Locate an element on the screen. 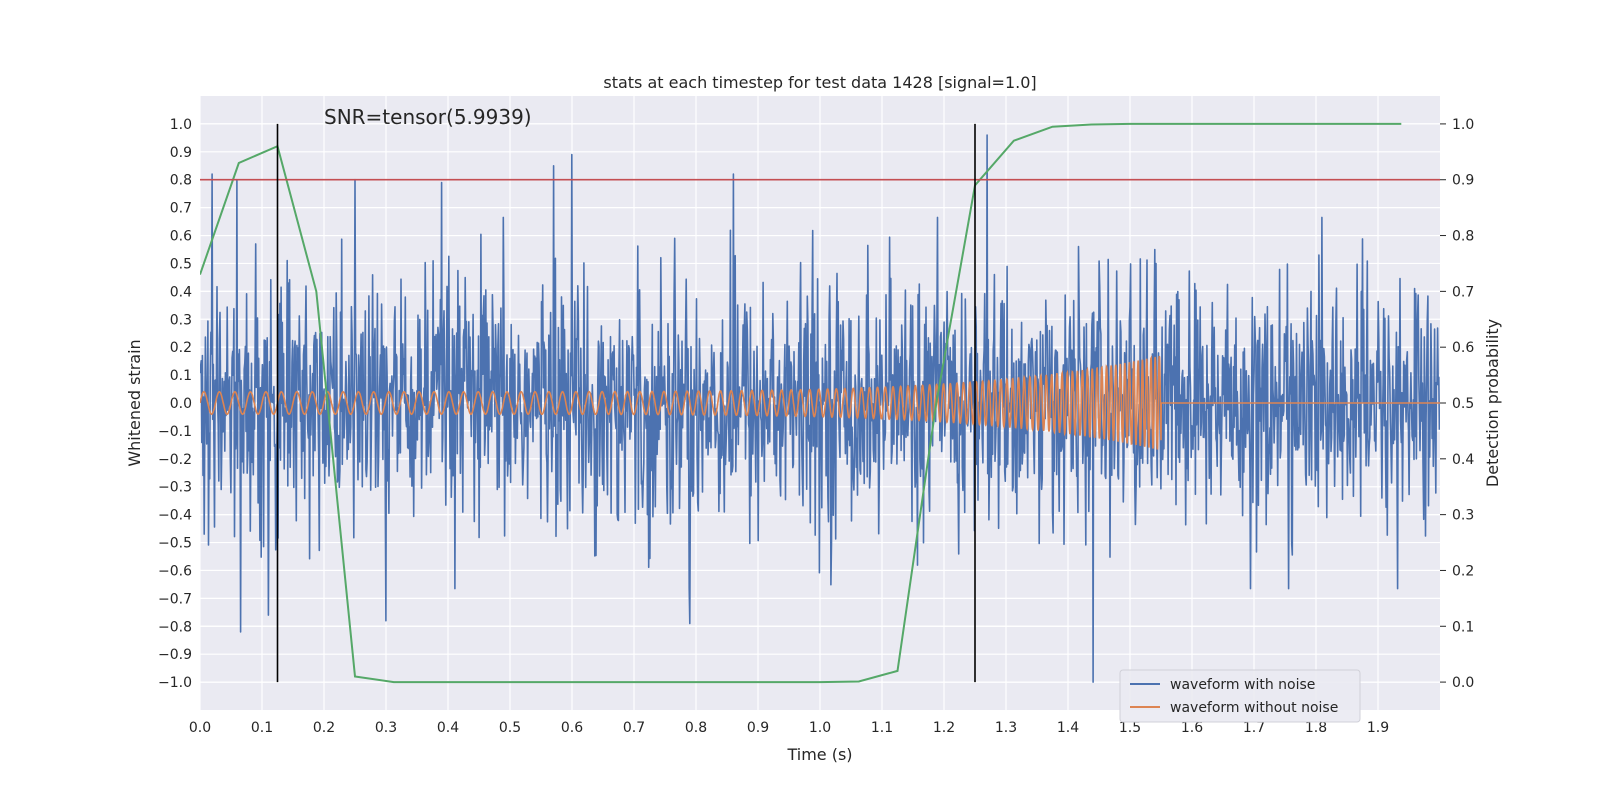  x-tick-label: 1.5 is located at coordinates (1130, 728).